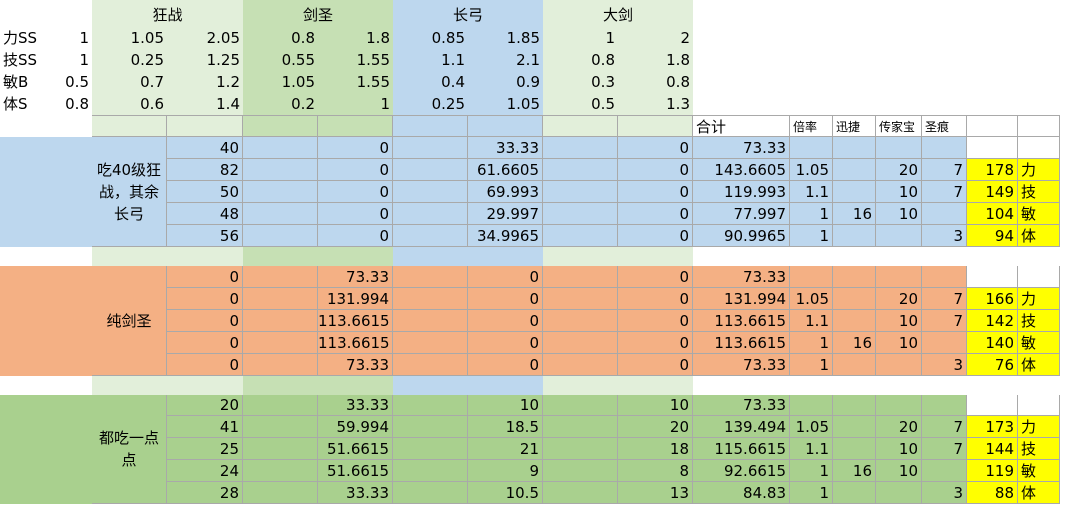 The height and width of the screenshot is (510, 1080). I want to click on block-label: 都吃一点点, so click(129, 449).